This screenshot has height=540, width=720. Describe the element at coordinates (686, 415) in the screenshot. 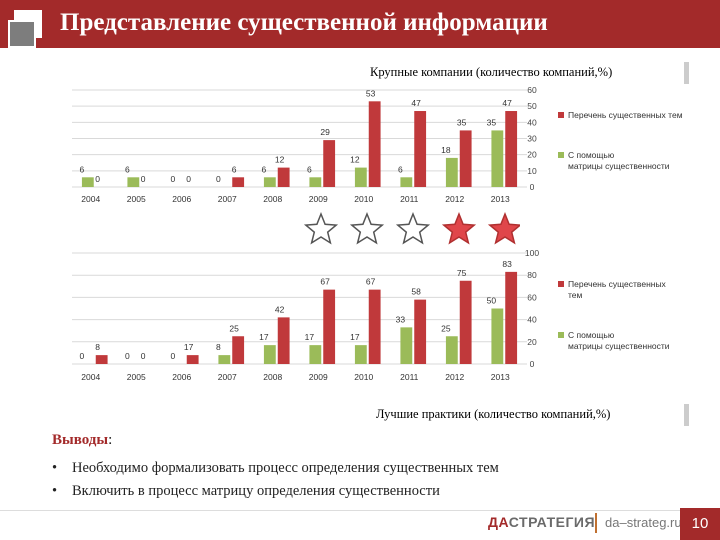

I see `chart2-title-accent` at that location.